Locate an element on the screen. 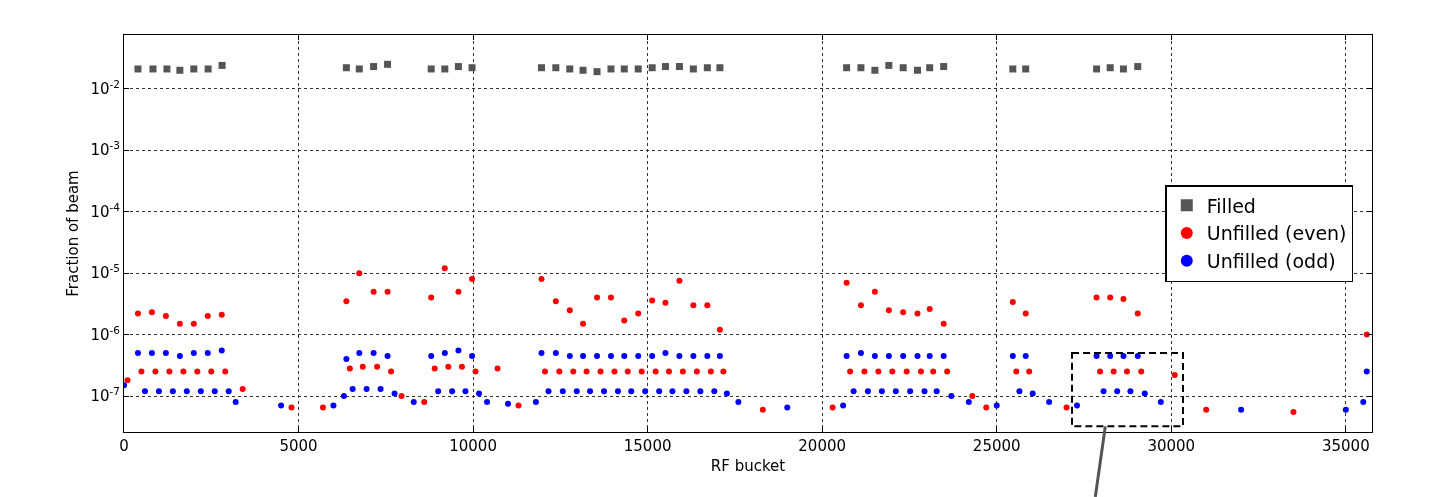 The width and height of the screenshot is (1437, 497). x-tick-label: 35000 is located at coordinates (1345, 446).